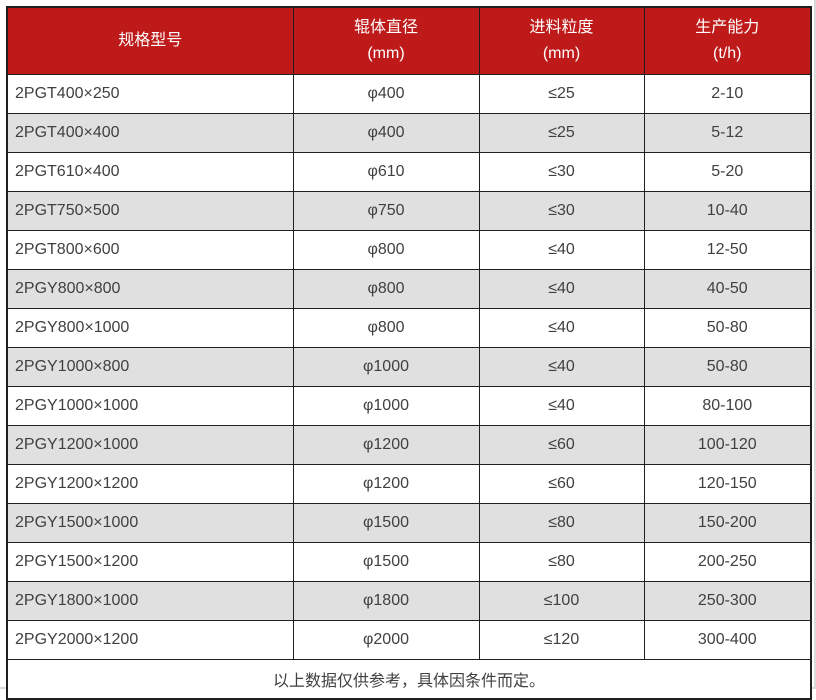  I want to click on model-cell: 2PGY800×1000, so click(150, 328).